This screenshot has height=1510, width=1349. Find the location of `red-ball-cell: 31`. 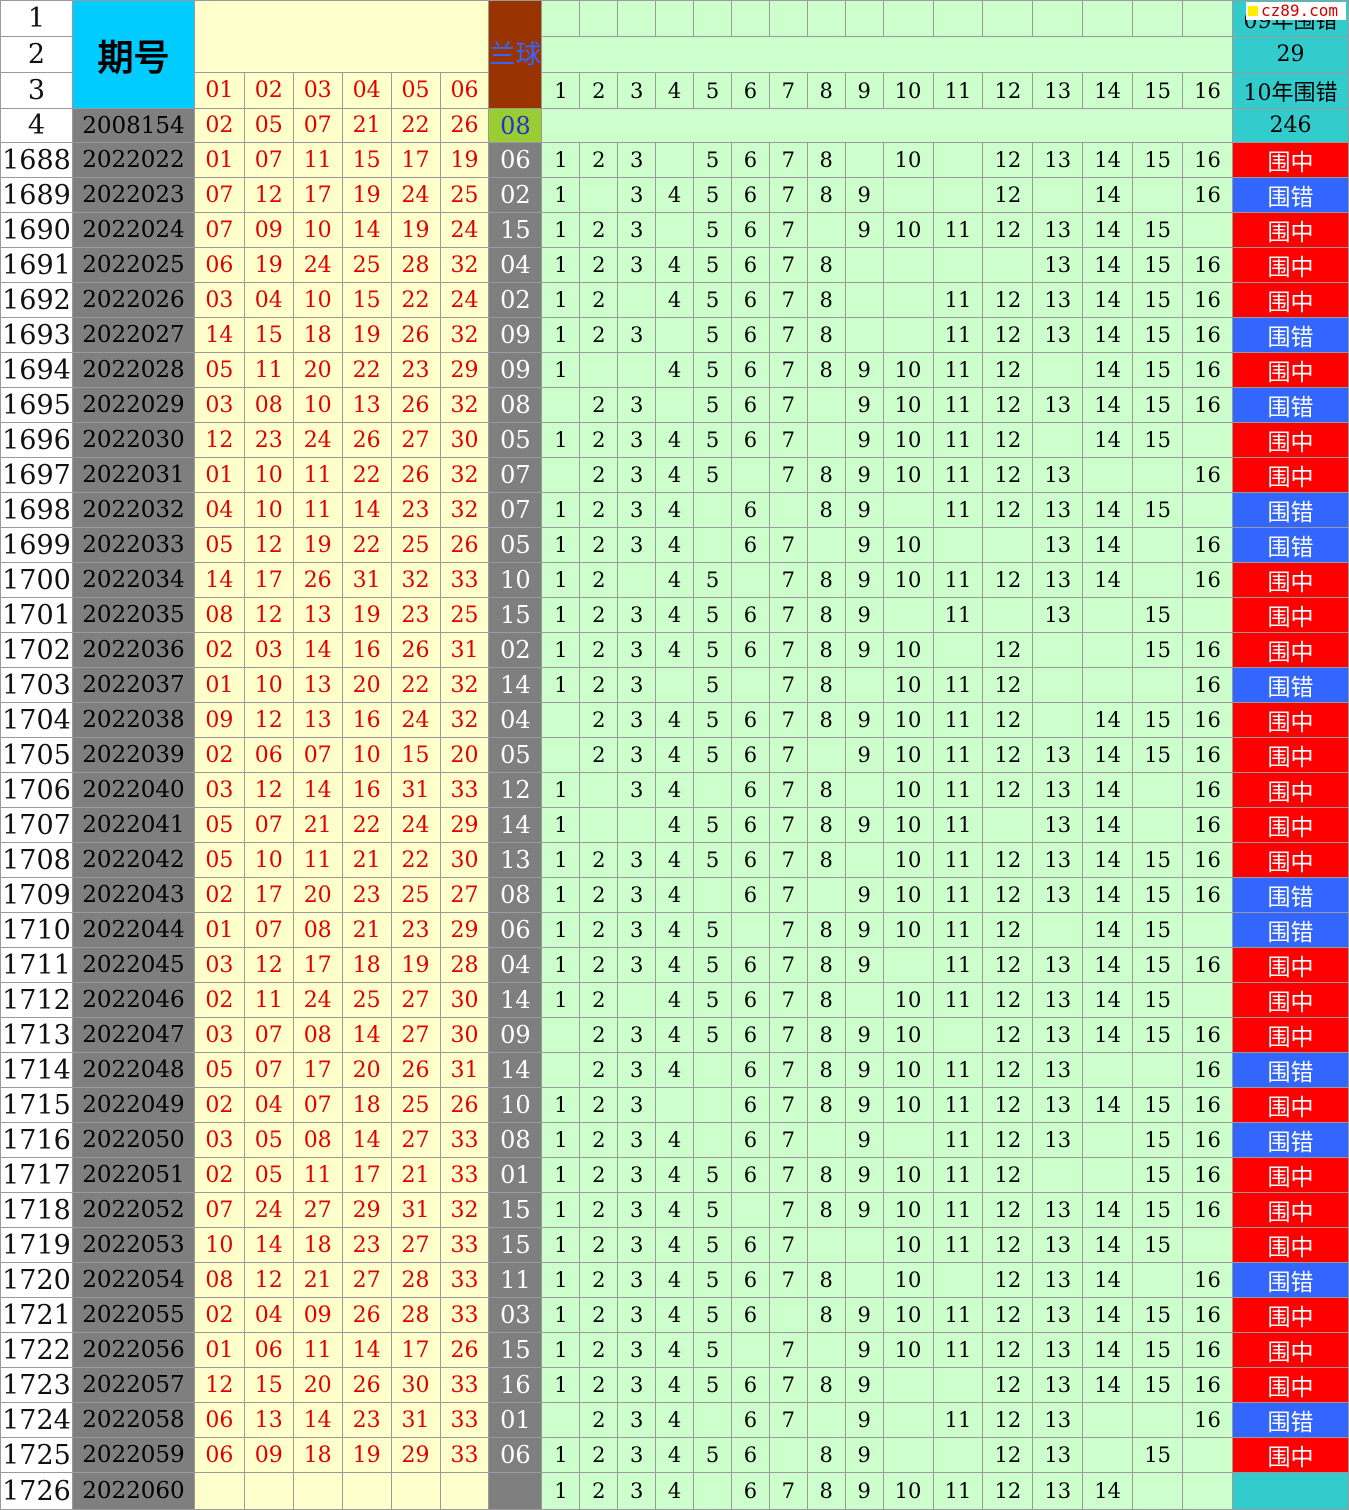

red-ball-cell: 31 is located at coordinates (415, 1420).